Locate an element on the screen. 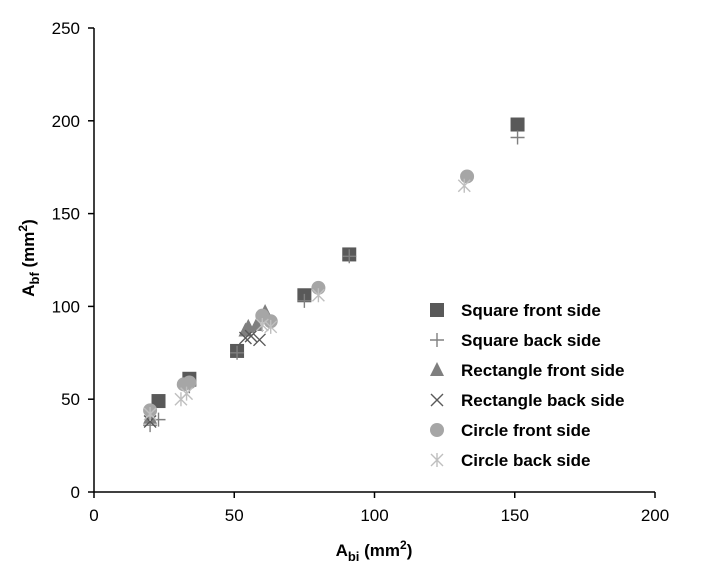 The height and width of the screenshot is (577, 703). y-axis-label: Abf (mm2) is located at coordinates (29, 258).